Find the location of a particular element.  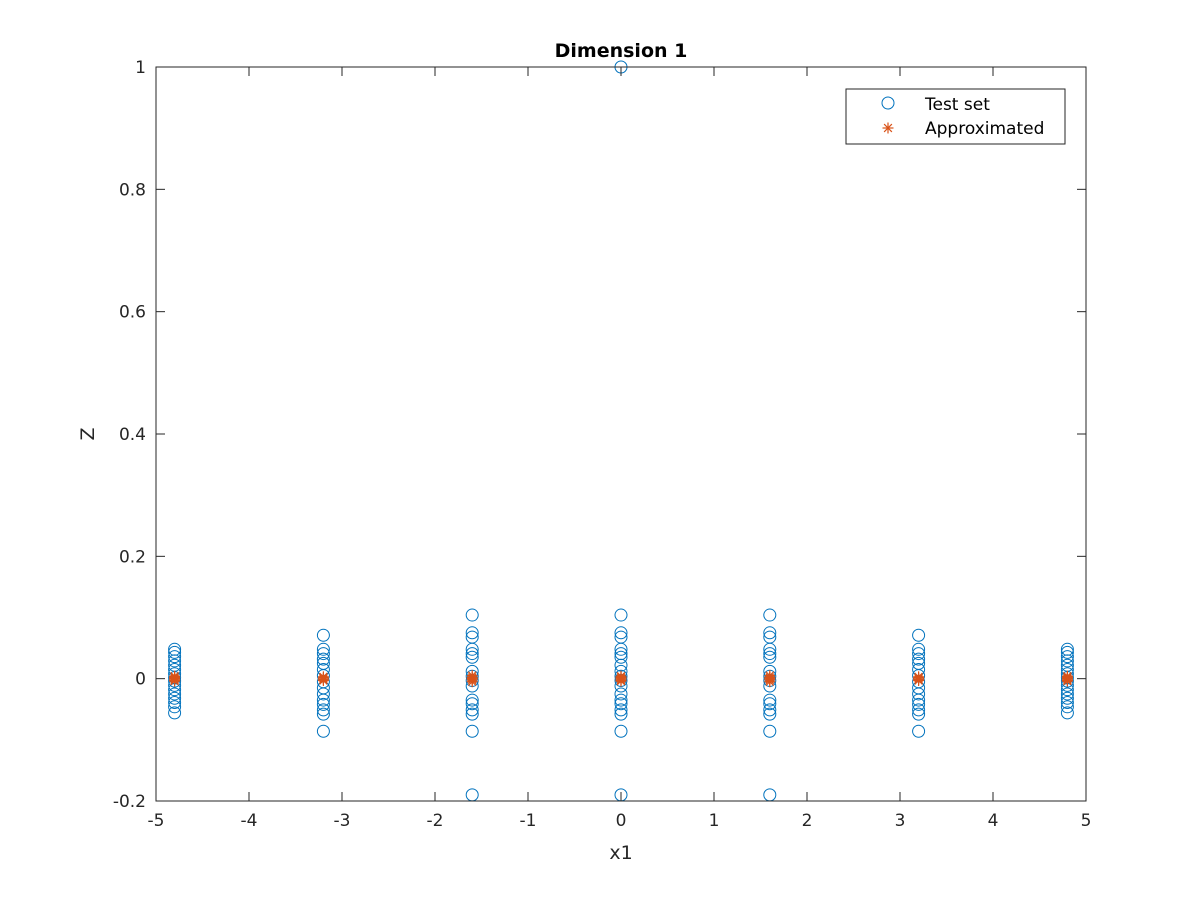

legend-box is located at coordinates (955, 116).